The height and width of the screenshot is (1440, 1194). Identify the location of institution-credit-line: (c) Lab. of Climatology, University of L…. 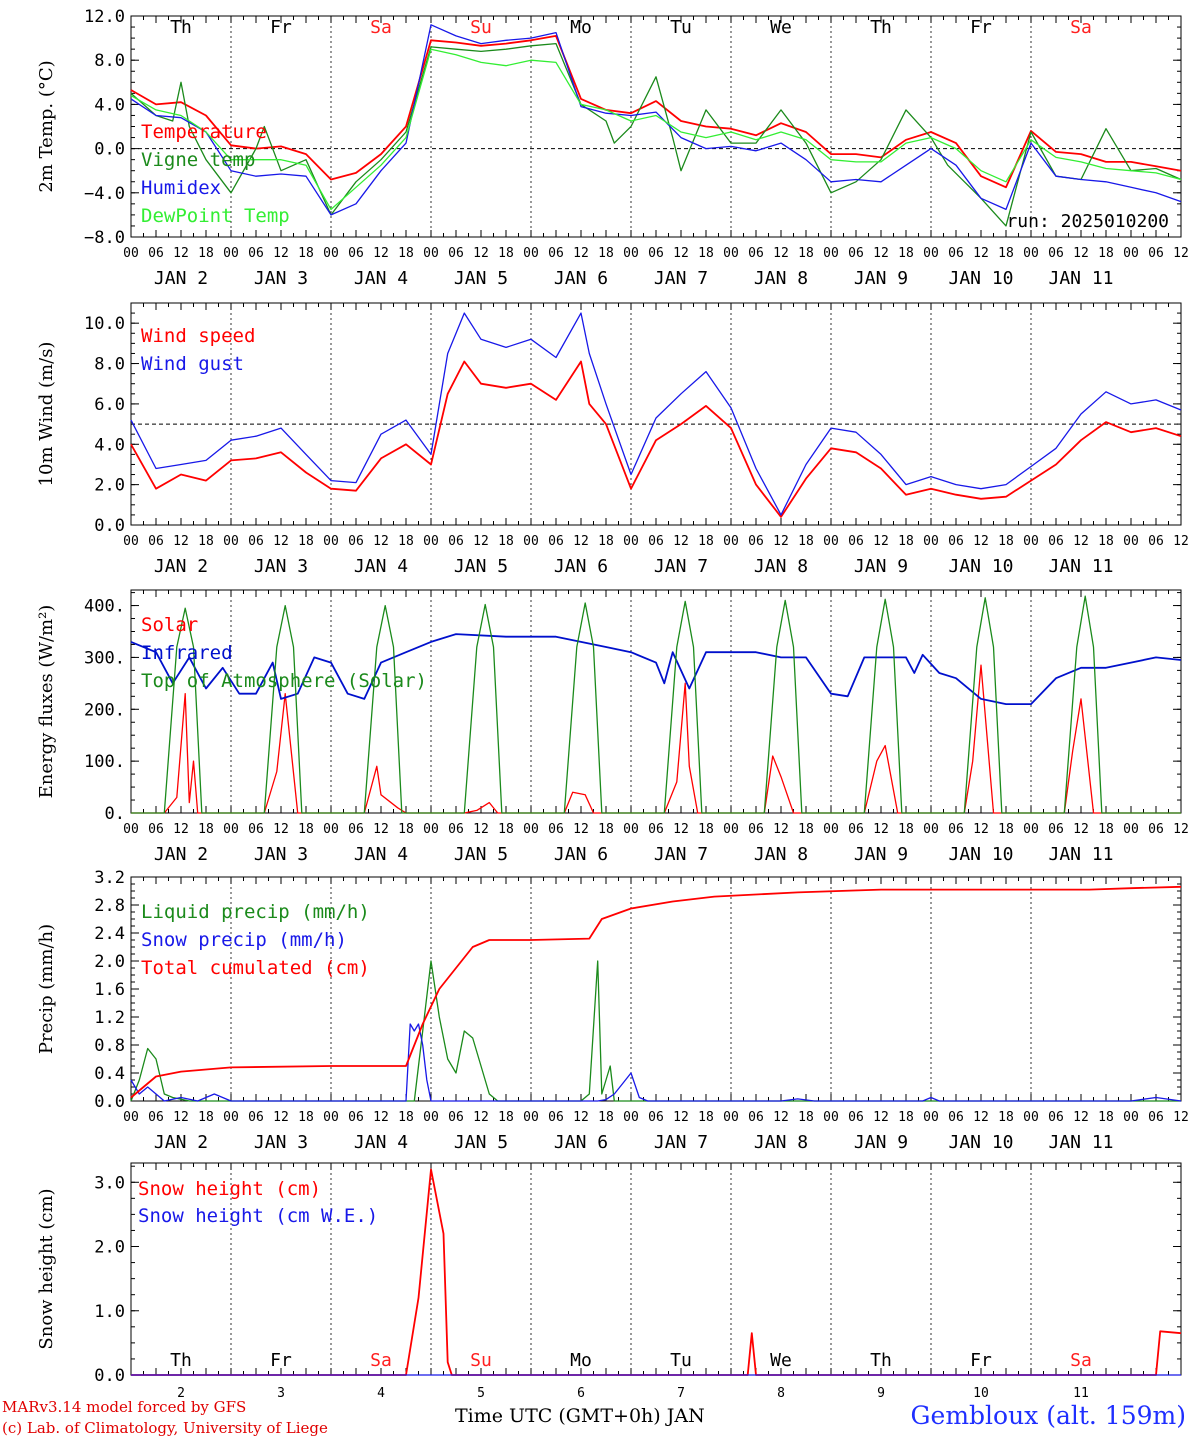
(165, 1428).